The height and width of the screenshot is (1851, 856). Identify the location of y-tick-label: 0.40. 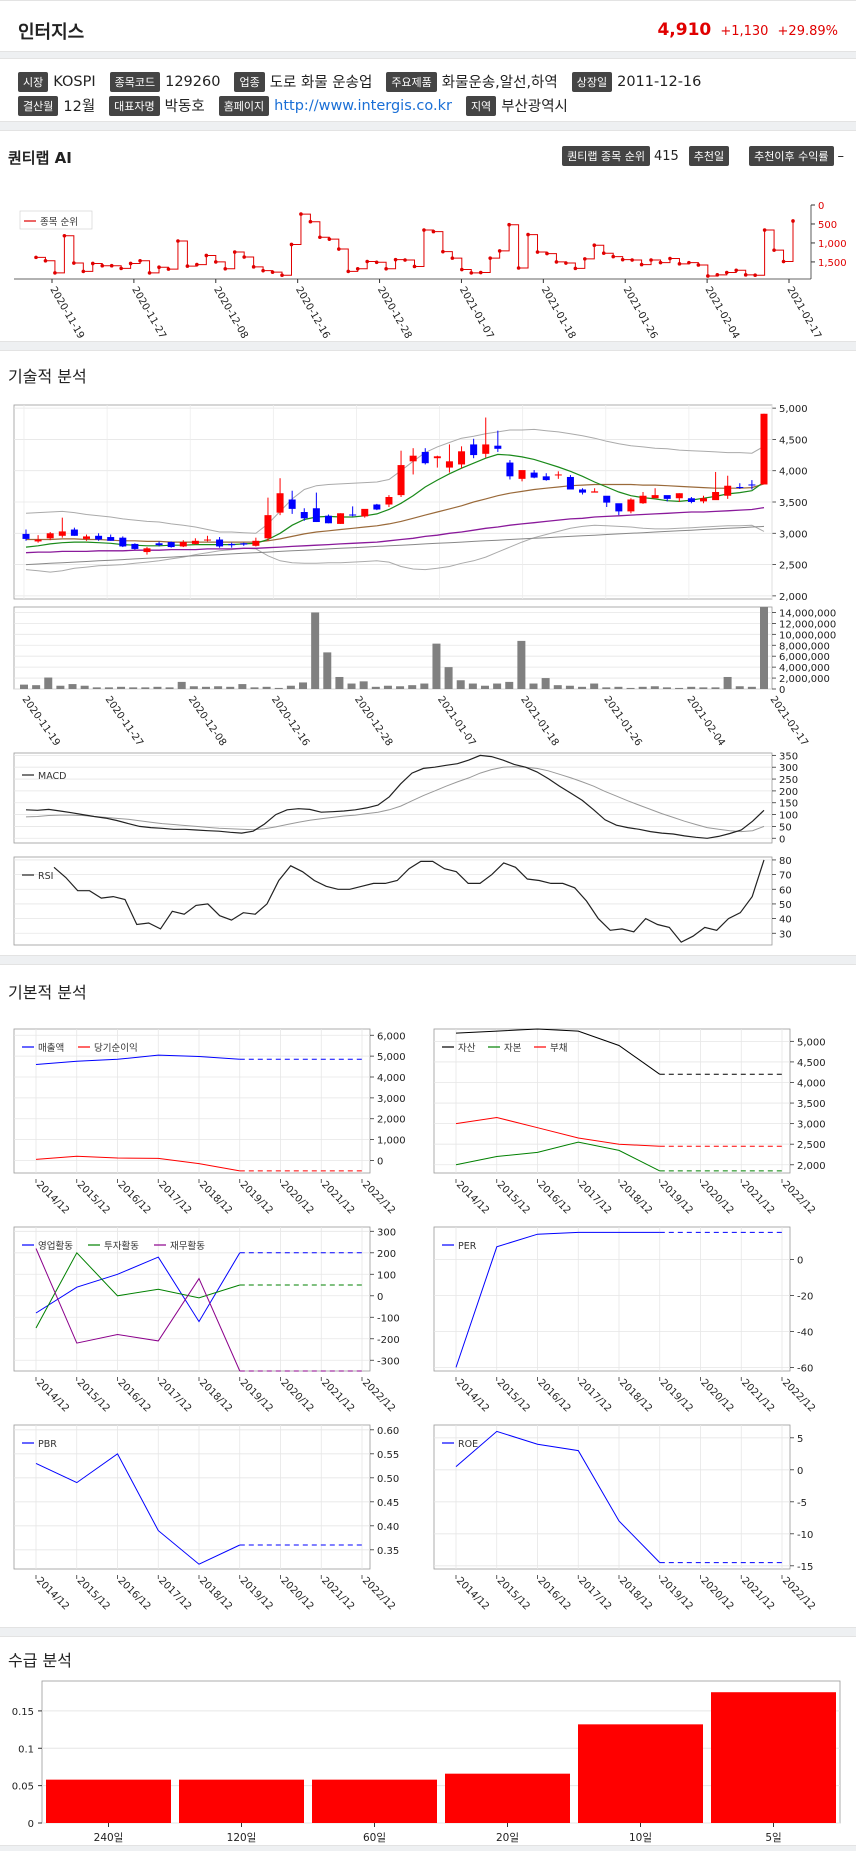
(388, 1527).